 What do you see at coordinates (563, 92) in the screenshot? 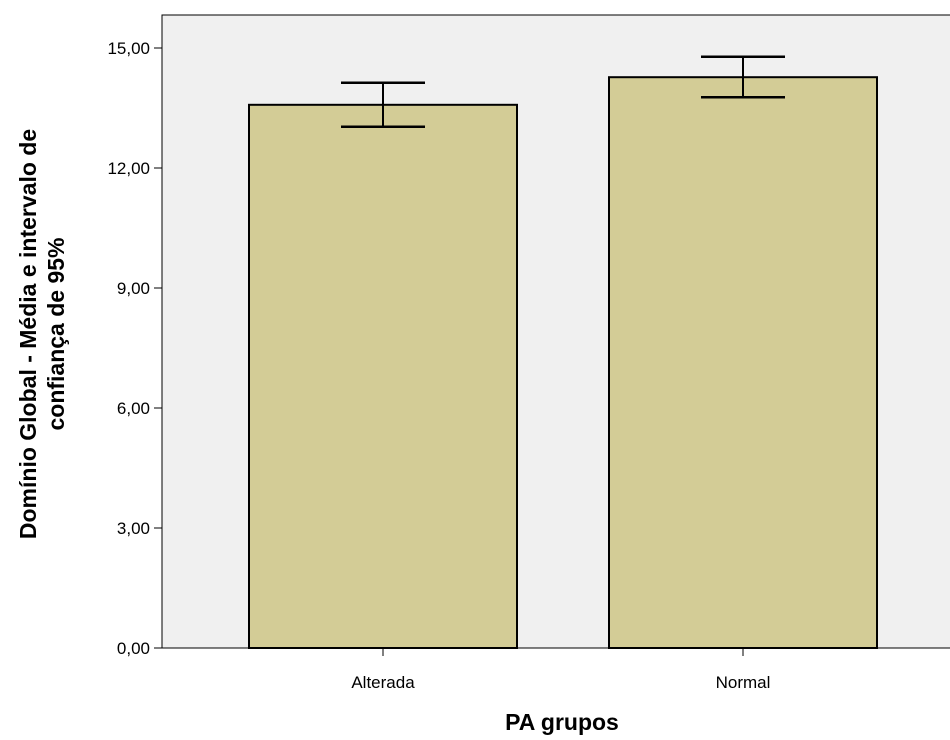
I see `errorbars-layer` at bounding box center [563, 92].